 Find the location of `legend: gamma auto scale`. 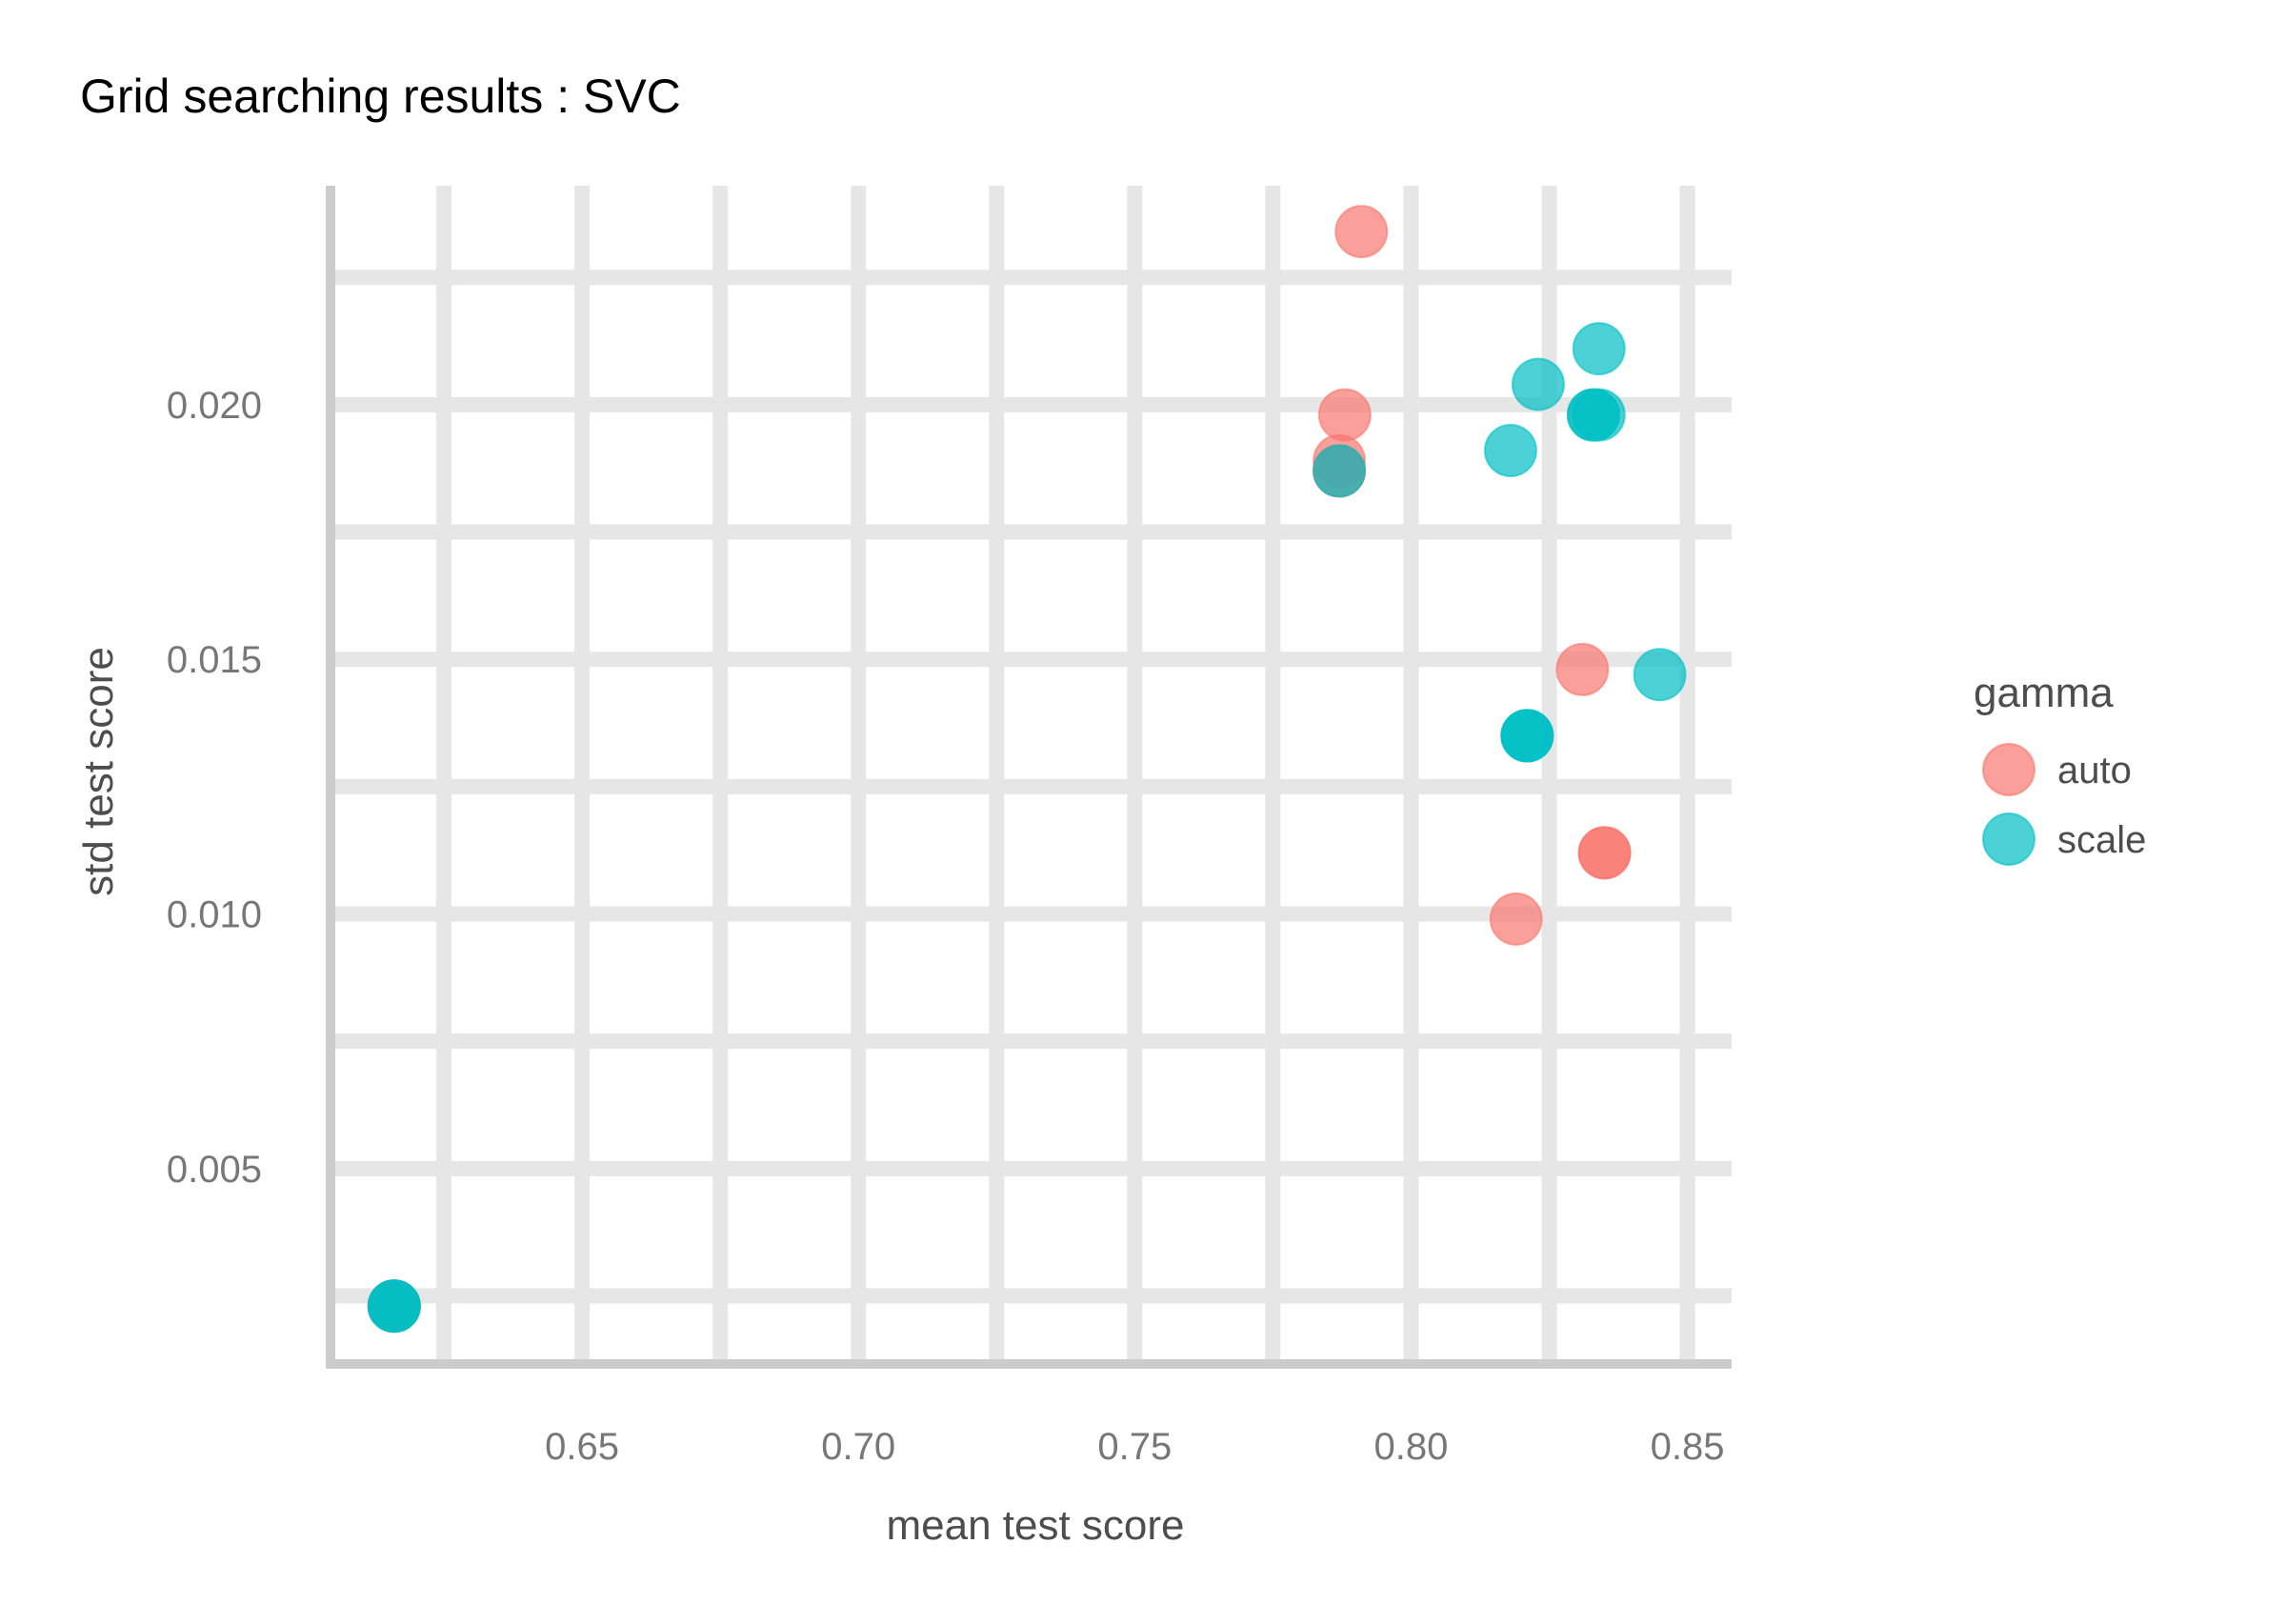

legend: gamma auto scale is located at coordinates (2060, 768).